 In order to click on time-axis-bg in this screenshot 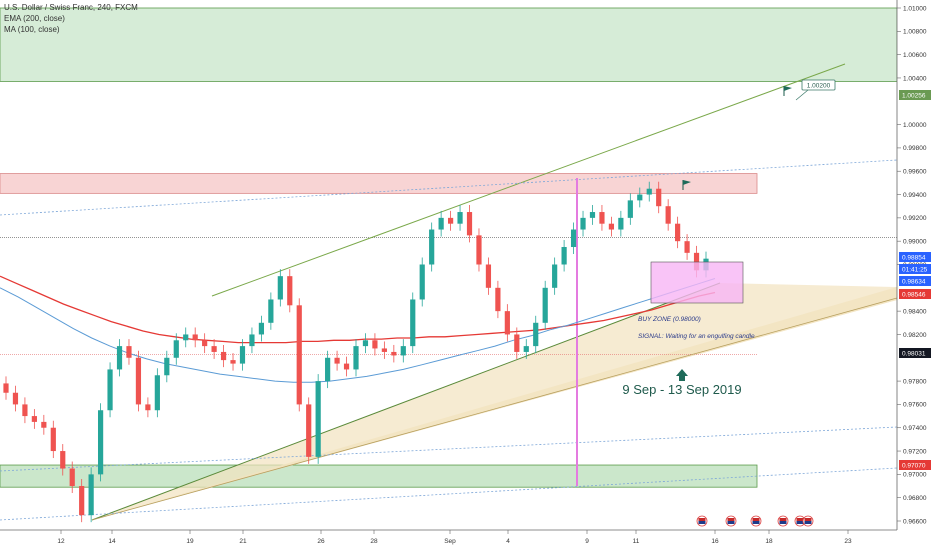, I will do `click(466, 540)`.